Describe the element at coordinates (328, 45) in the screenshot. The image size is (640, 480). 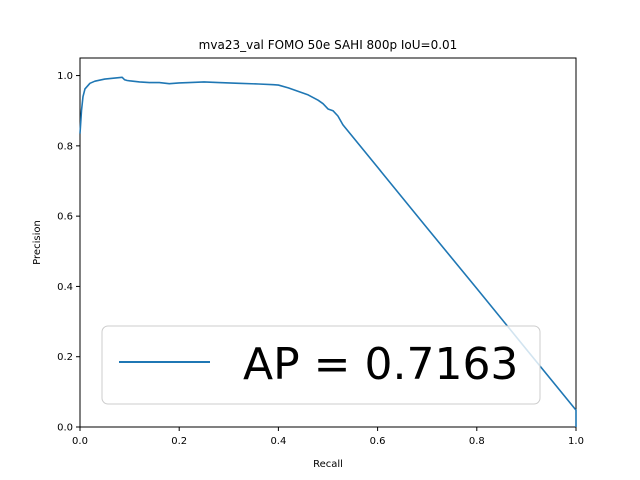
I see `chart-title: mva23_val FOMO 50e SAHI 800p IoU=0.01` at that location.